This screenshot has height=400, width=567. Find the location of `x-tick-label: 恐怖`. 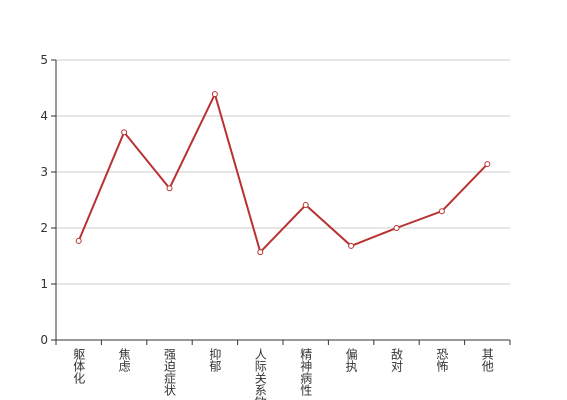

x-tick-label: 恐怖 is located at coordinates (442, 360).